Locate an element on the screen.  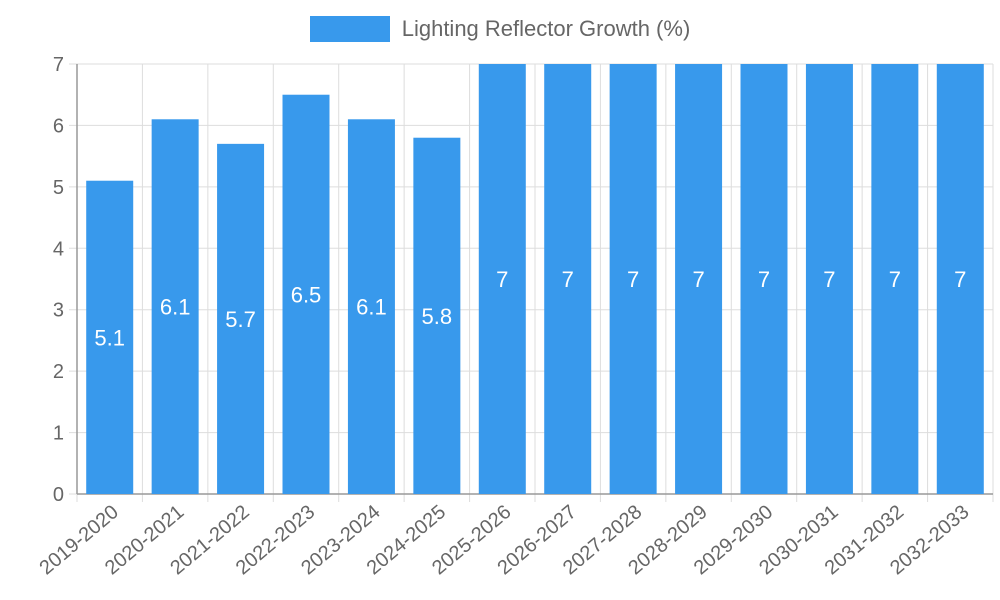
y-tick-label: 1 is located at coordinates (58, 434).